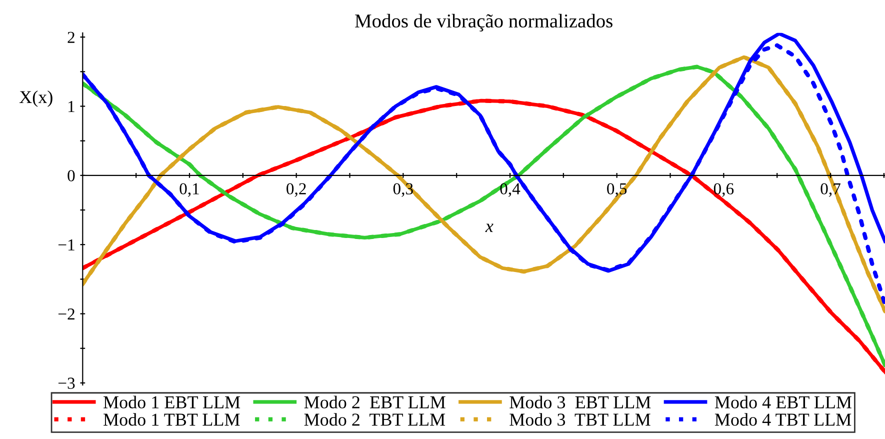 The height and width of the screenshot is (439, 885). Describe the element at coordinates (71, 106) in the screenshot. I see `y-tick-label: 1` at that location.